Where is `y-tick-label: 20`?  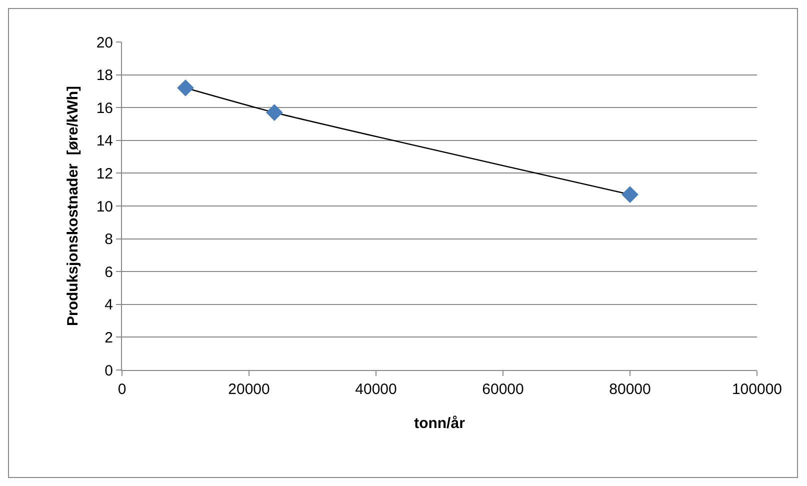 y-tick-label: 20 is located at coordinates (104, 43).